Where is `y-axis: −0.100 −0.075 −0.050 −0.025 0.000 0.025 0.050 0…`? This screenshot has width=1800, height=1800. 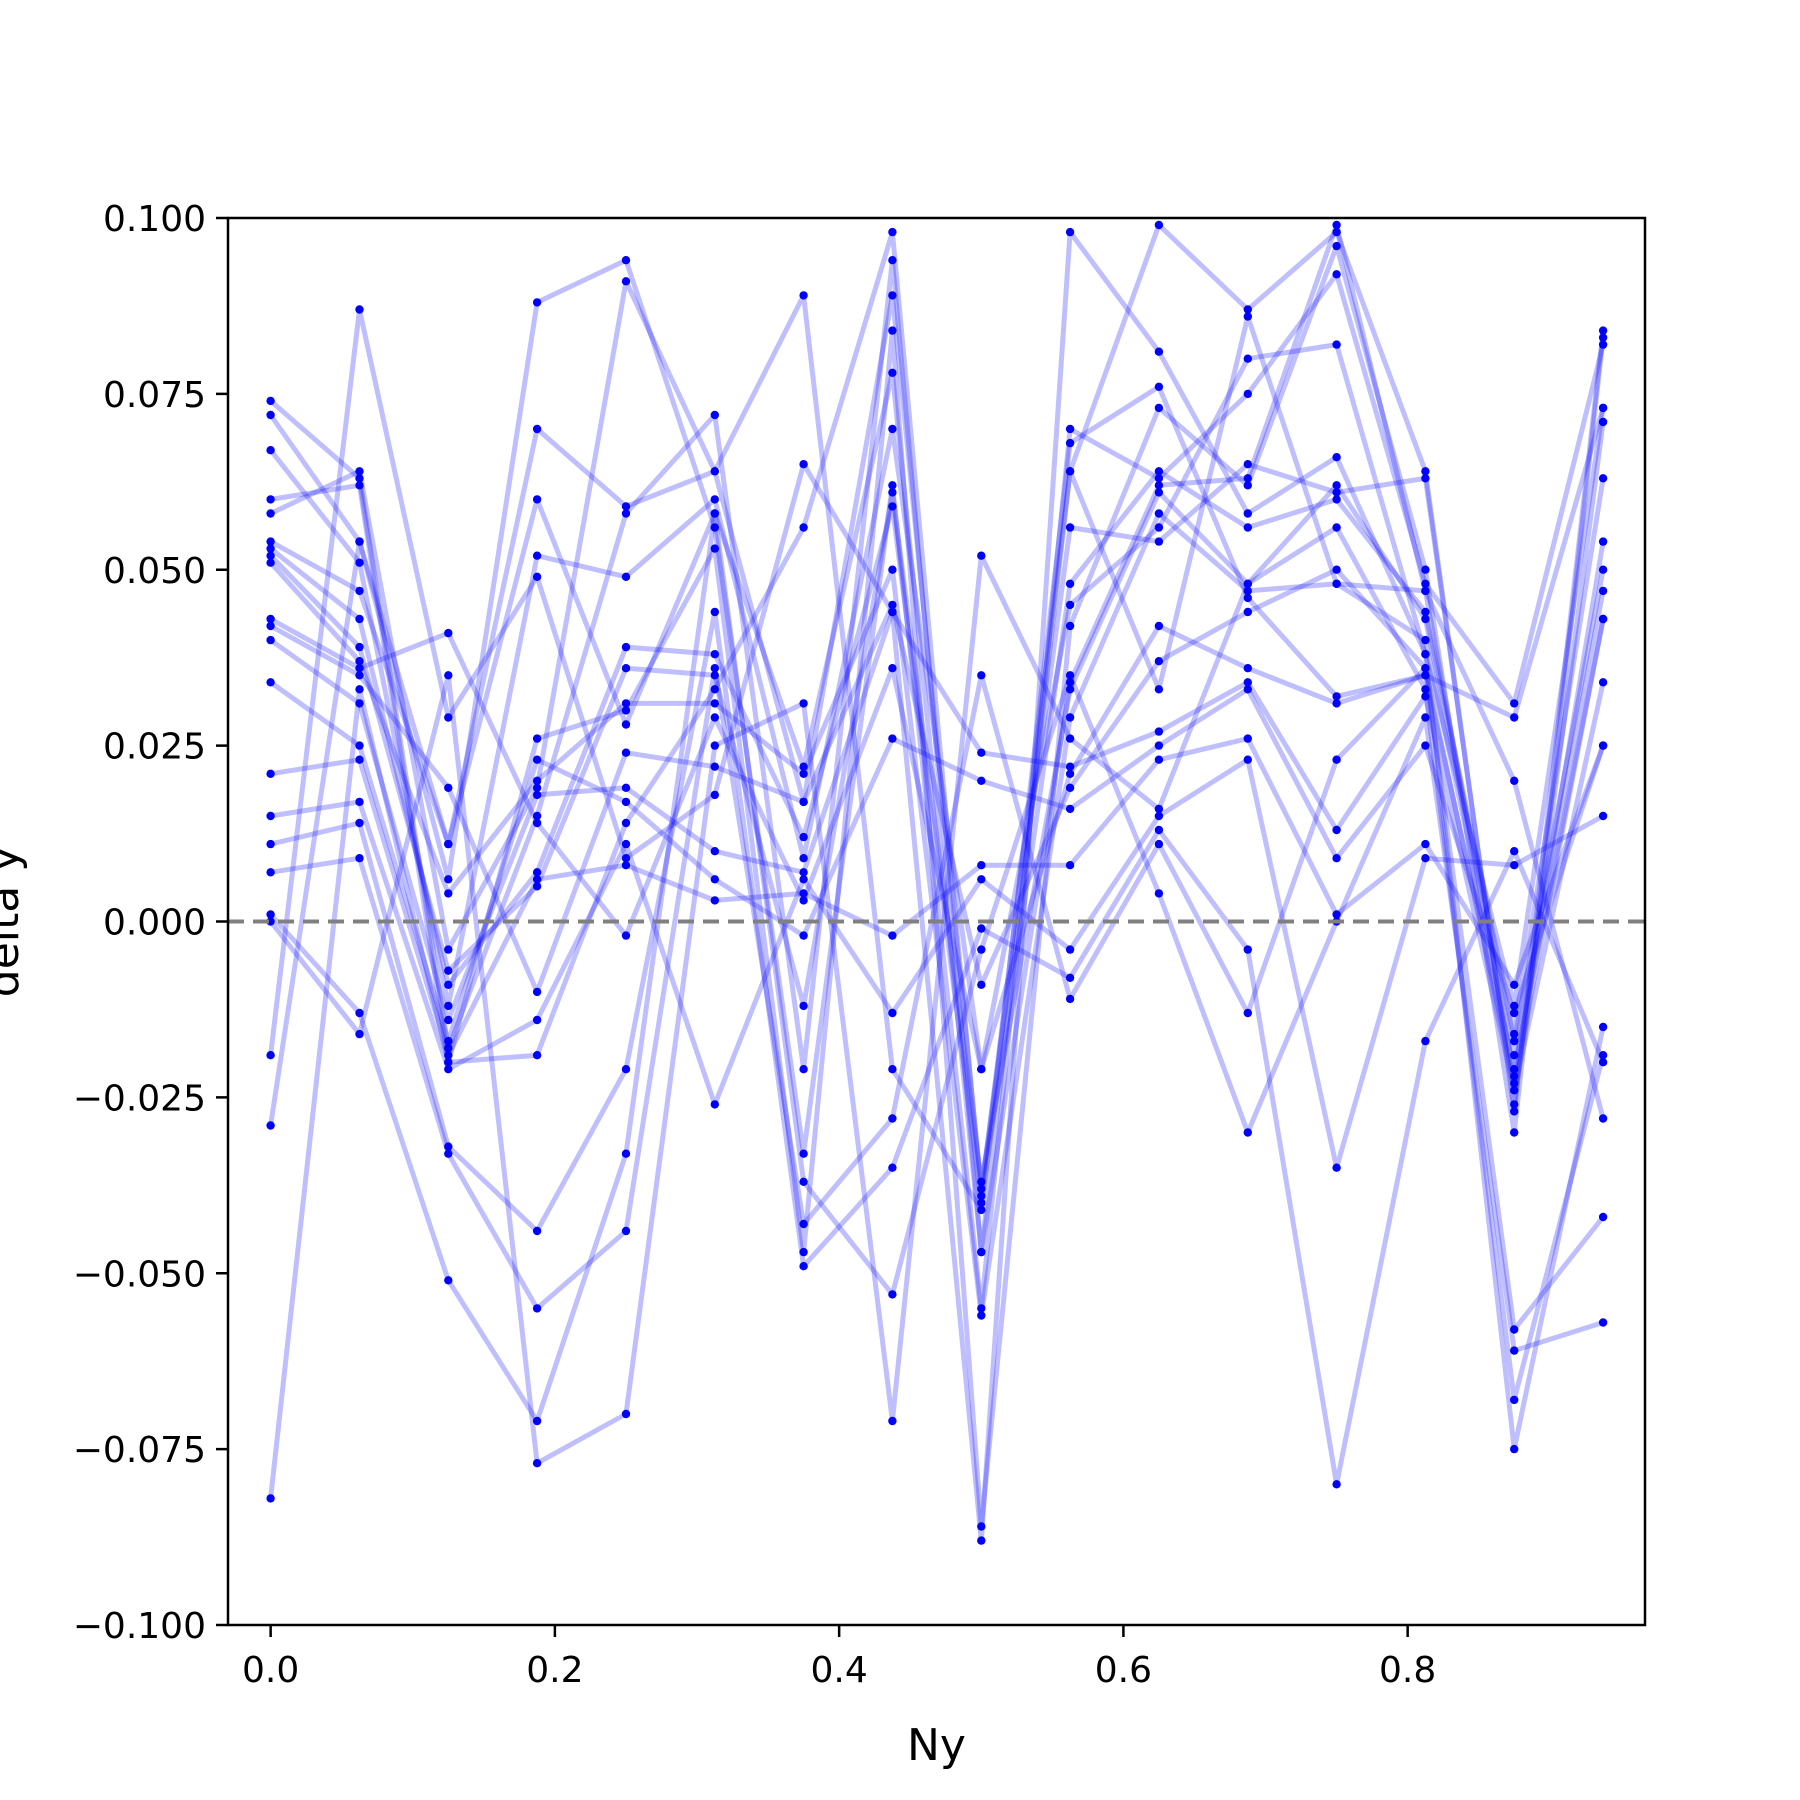 y-axis: −0.100 −0.075 −0.050 −0.025 0.000 0.025 0.050 0… is located at coordinates (150, 923).